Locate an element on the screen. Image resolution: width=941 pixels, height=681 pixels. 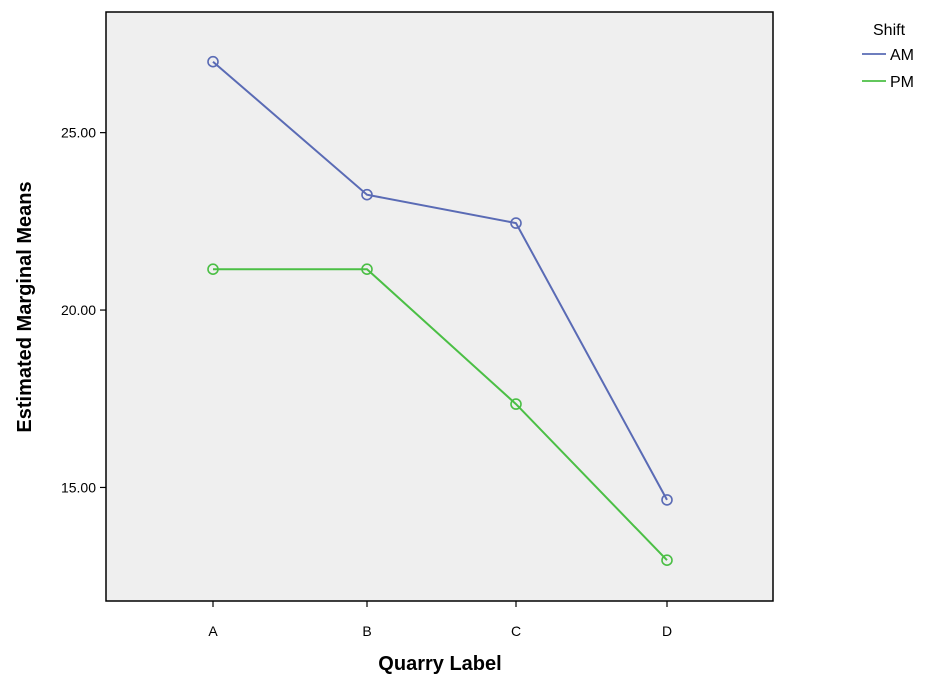
legend-label-pm: PM is located at coordinates (902, 82).